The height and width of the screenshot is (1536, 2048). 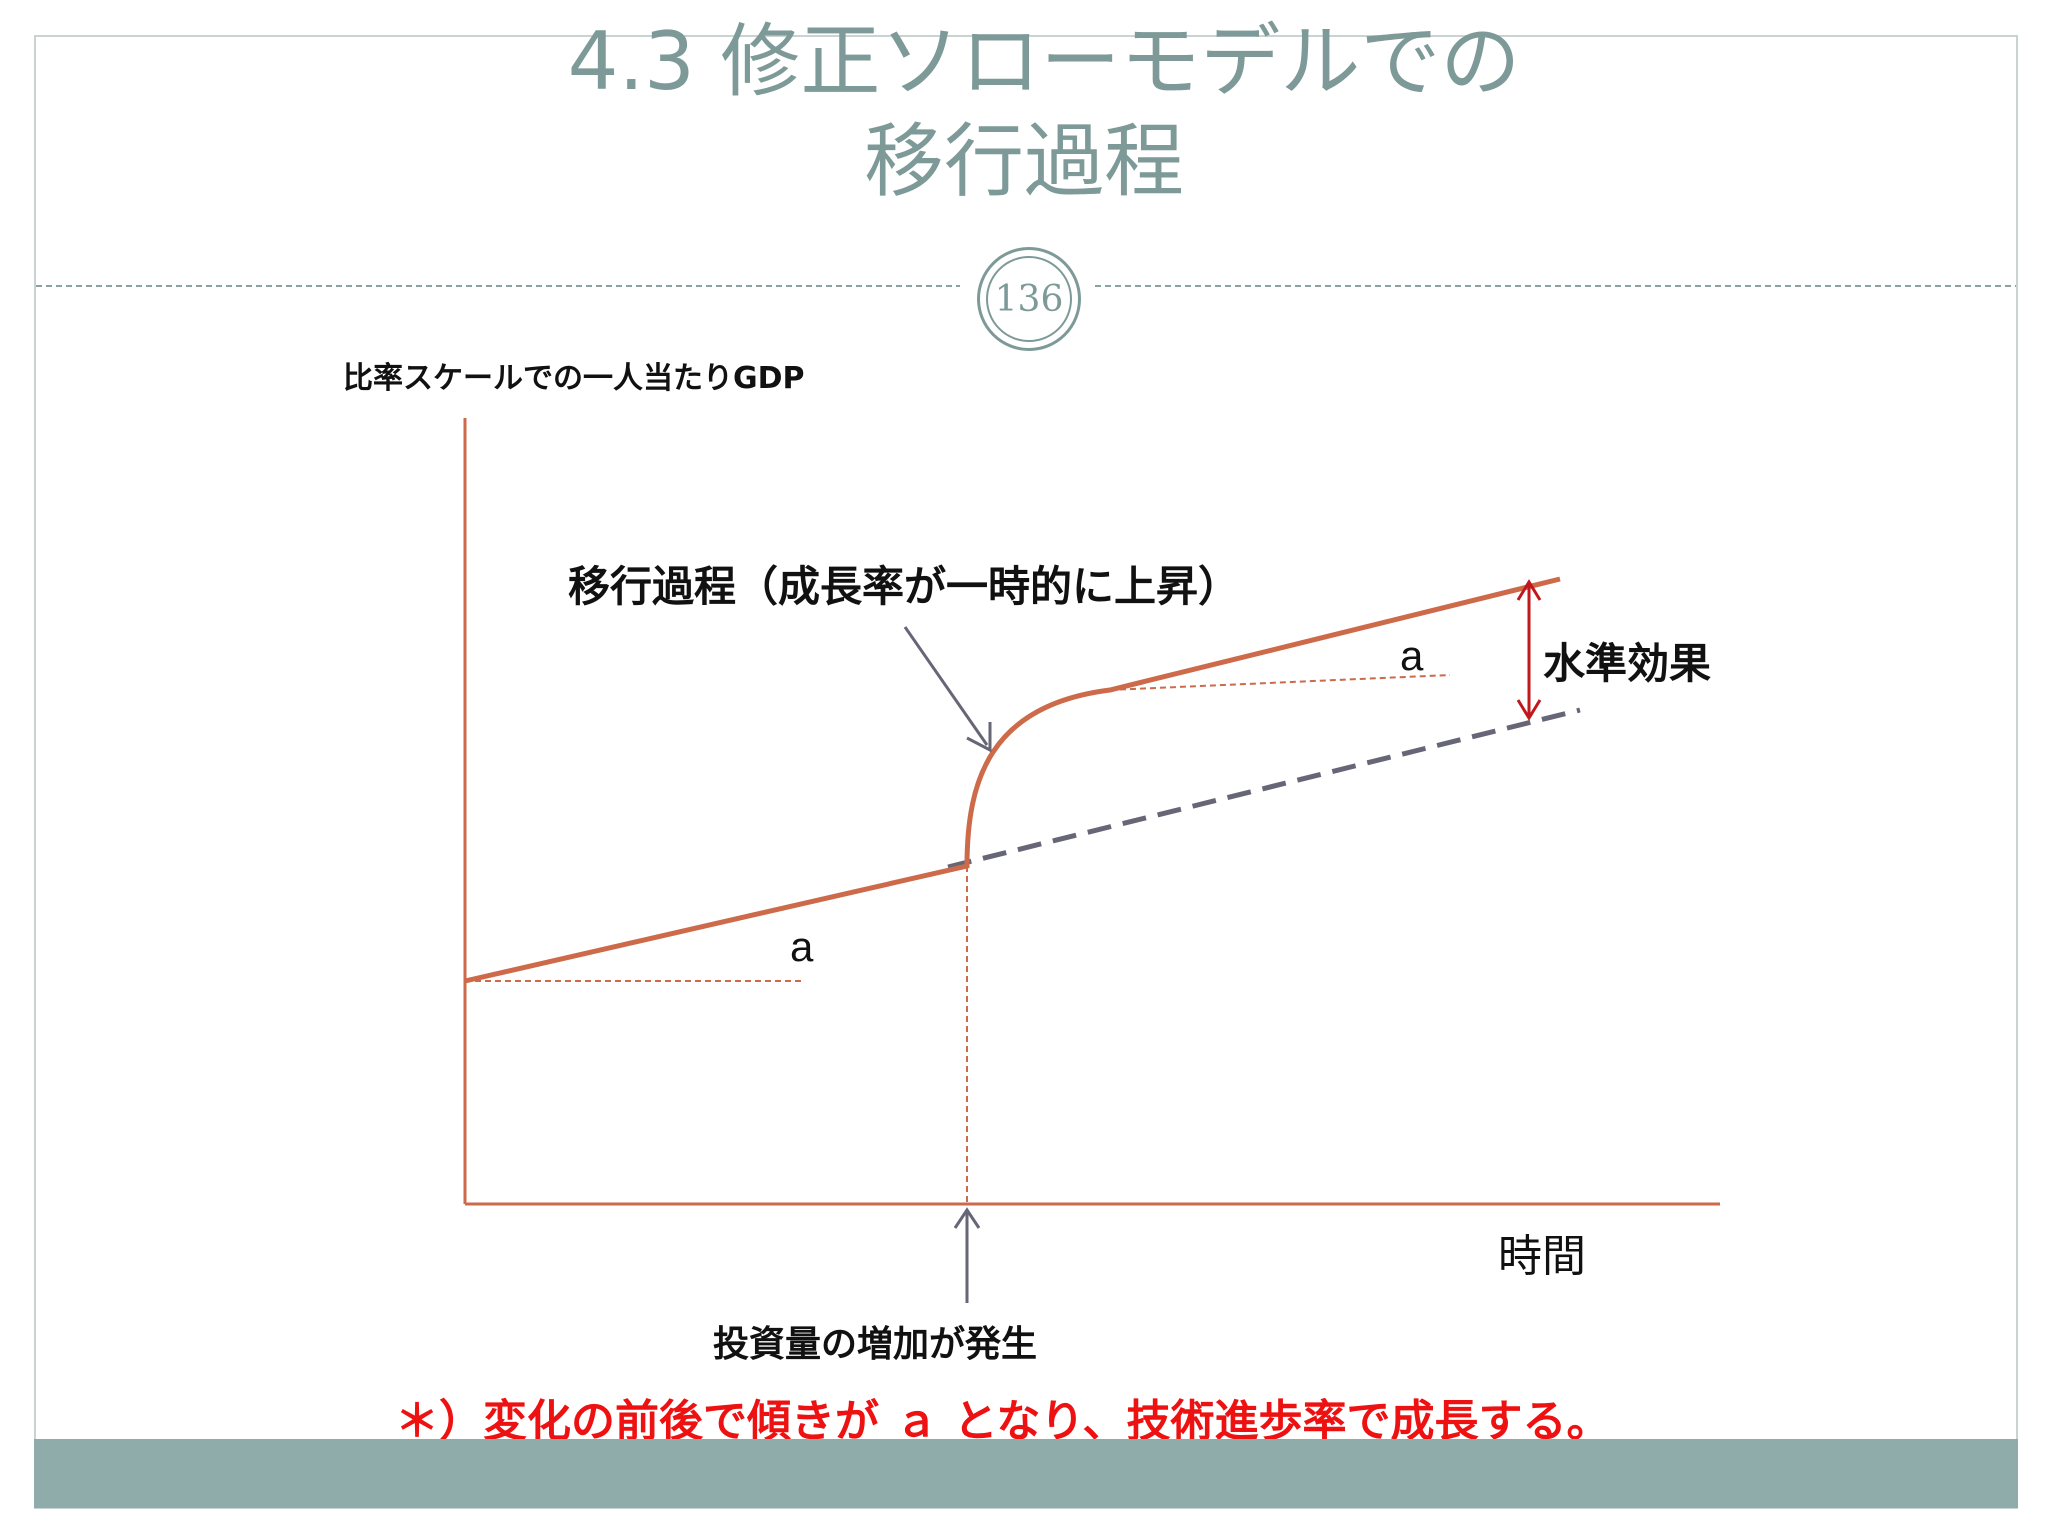 What do you see at coordinates (1044, 61) in the screenshot?
I see `slide-title-line-1: 4.3 修正ソローモデルでの` at bounding box center [1044, 61].